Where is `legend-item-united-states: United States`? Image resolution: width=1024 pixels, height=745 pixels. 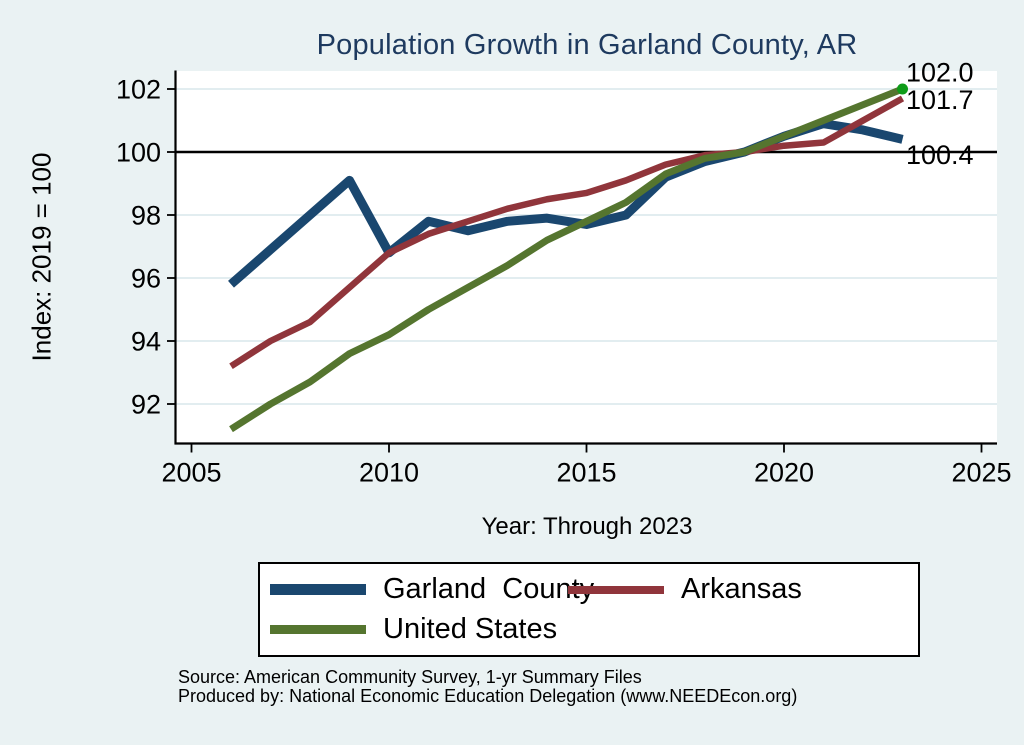 legend-item-united-states: United States is located at coordinates (419, 629).